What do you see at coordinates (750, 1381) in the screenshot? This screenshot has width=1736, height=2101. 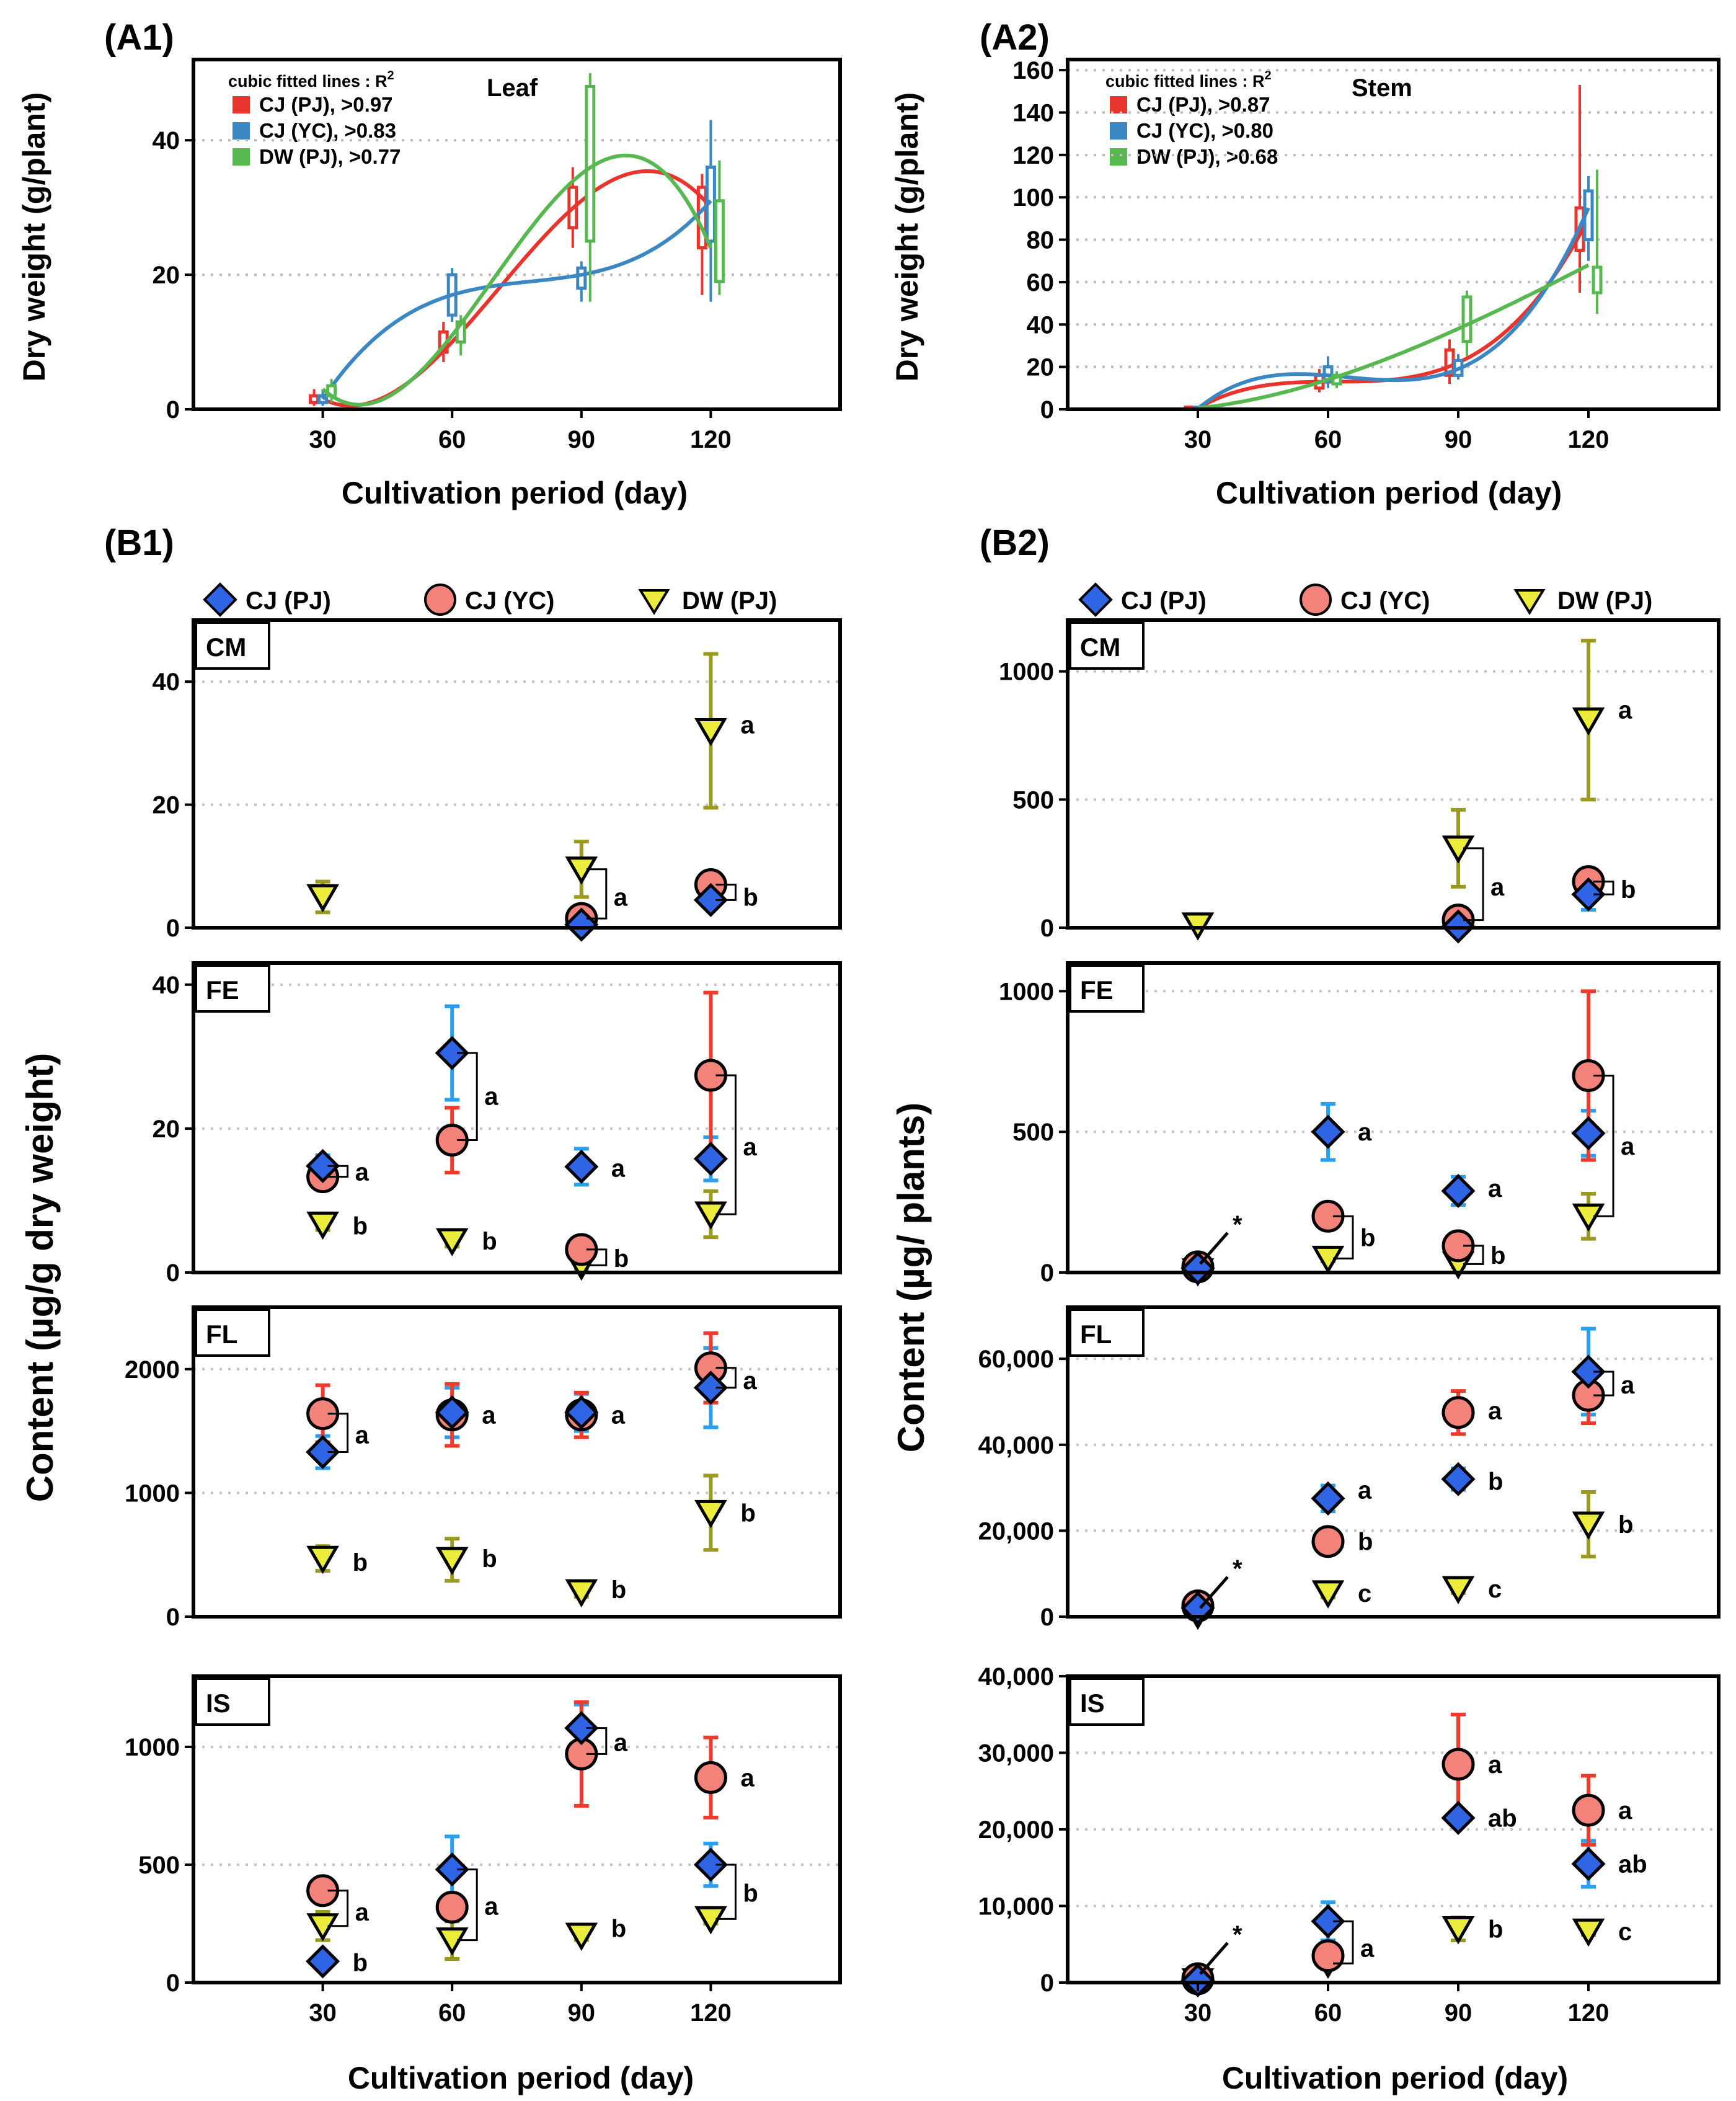 I see `b1-fl-sig-letter: a` at bounding box center [750, 1381].